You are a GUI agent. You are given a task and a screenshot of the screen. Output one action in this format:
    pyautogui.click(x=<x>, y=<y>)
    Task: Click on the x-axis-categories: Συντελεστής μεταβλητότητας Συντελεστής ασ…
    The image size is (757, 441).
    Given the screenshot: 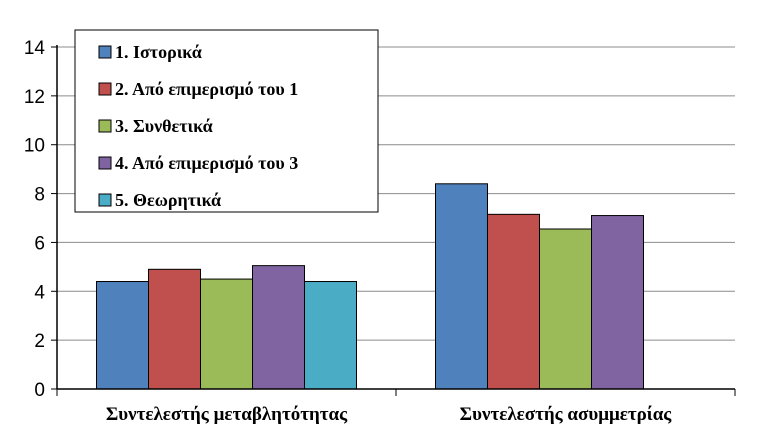 What is the action you would take?
    pyautogui.click(x=389, y=414)
    